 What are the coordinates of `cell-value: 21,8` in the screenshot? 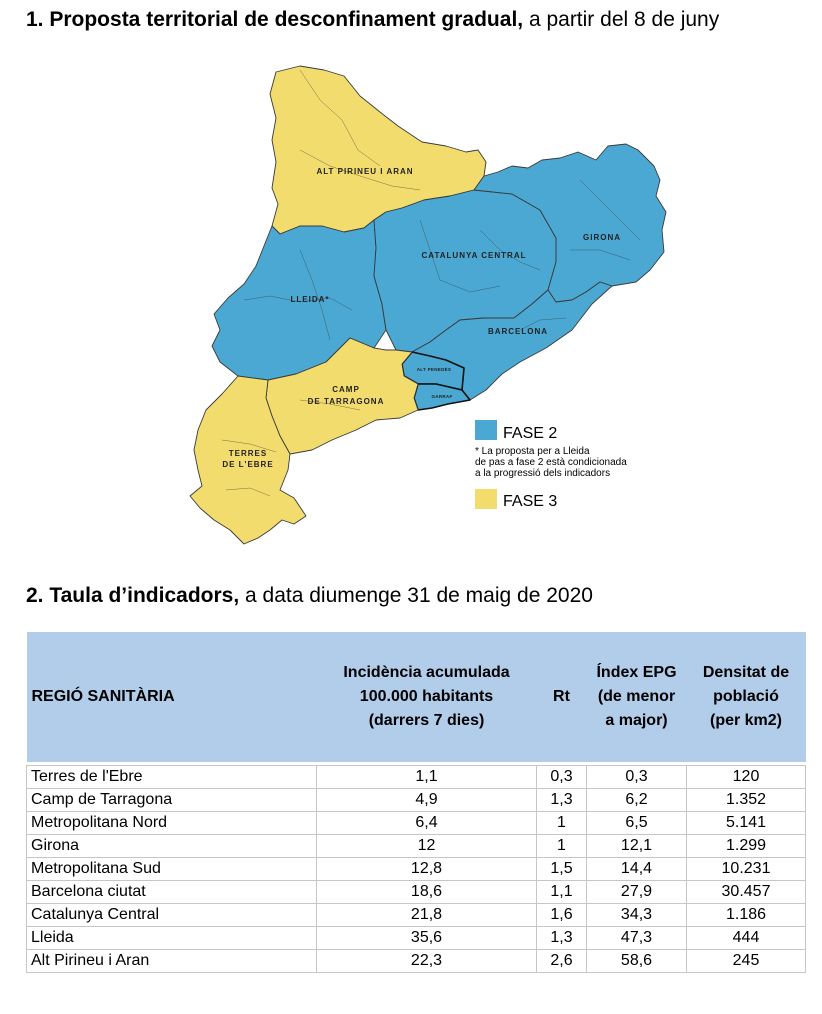 It's located at (426, 915).